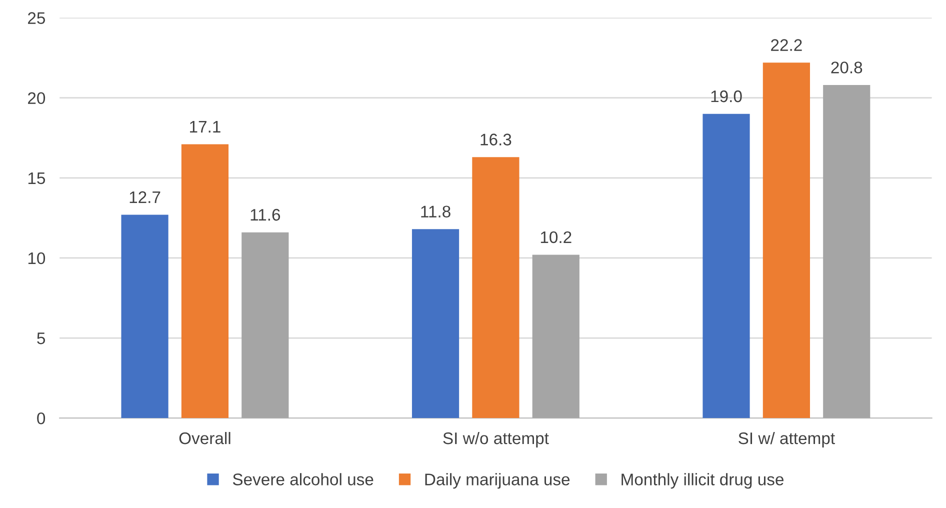 The height and width of the screenshot is (508, 946). I want to click on data-label: 11.8, so click(435, 212).